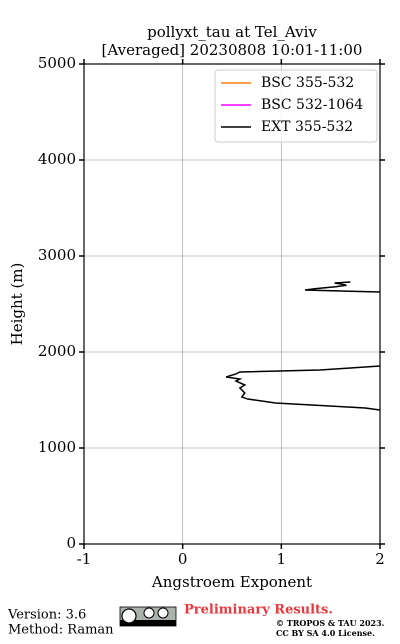 This screenshot has width=400, height=644. What do you see at coordinates (330, 623) in the screenshot?
I see `copyright: © TROPOS & TAU 2023.` at bounding box center [330, 623].